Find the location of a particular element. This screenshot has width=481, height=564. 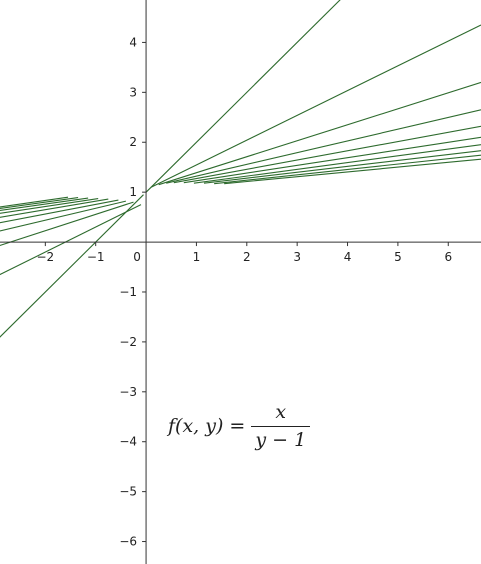

y-tick-label: 3 is located at coordinates (133, 92).